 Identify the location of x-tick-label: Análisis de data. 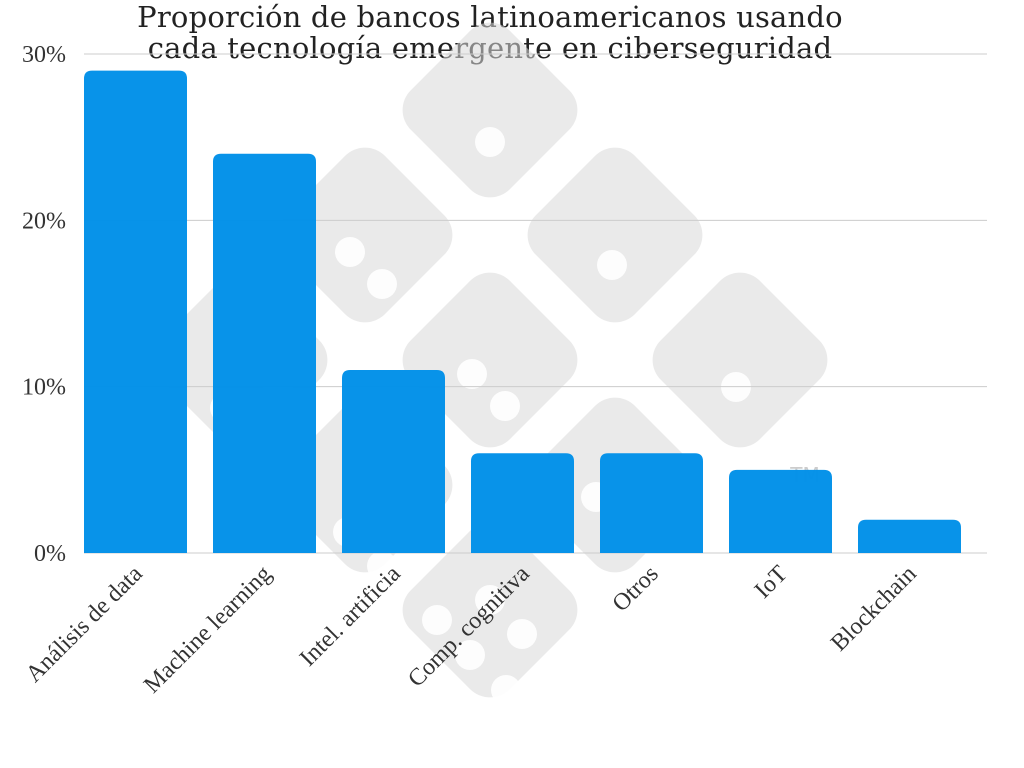
(84, 624).